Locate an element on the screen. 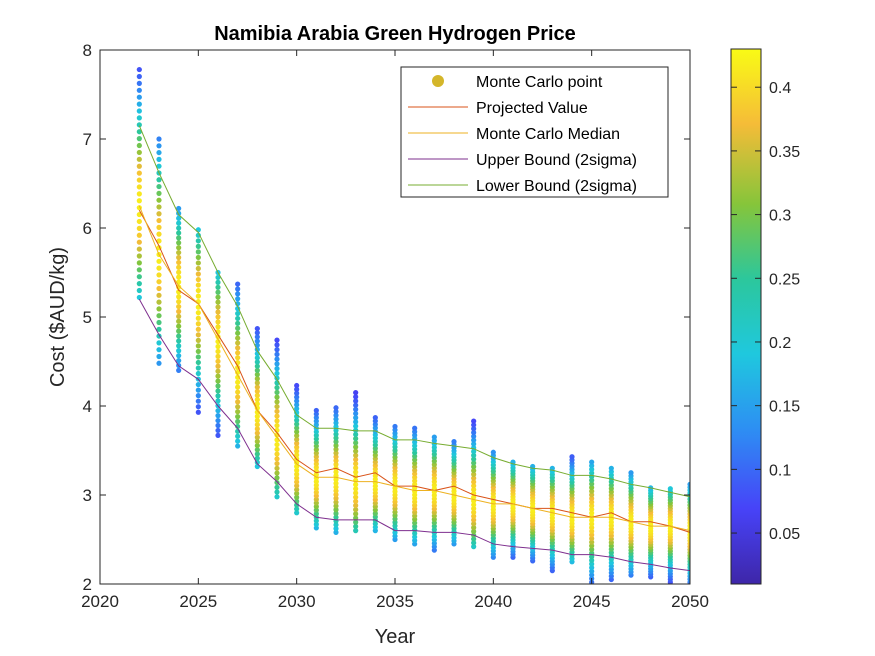 The image size is (875, 656). x-axis-label: Year is located at coordinates (395, 637).